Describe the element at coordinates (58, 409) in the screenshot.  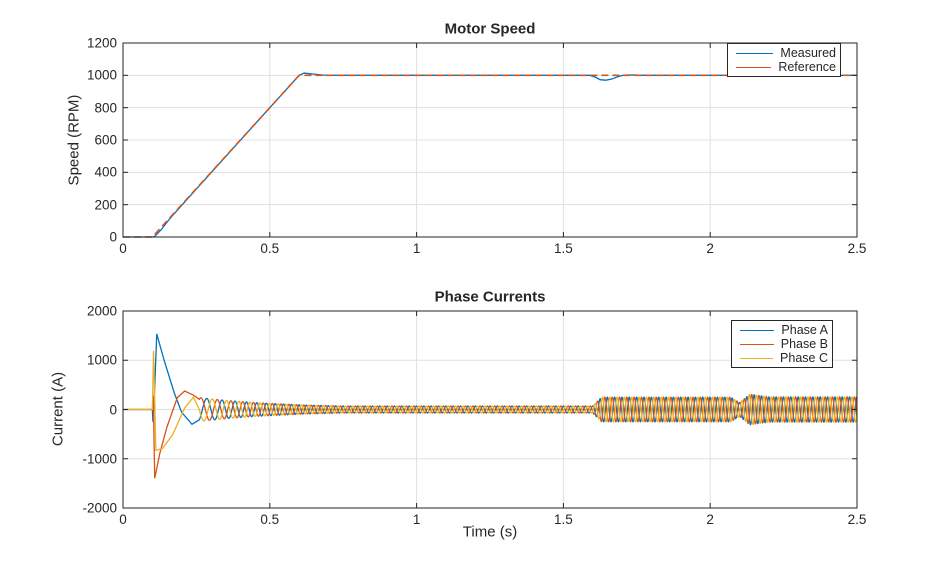
I see `current-y-axis-label: Current (A)` at that location.